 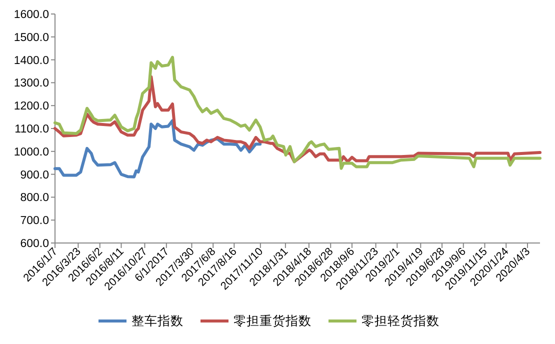 What do you see at coordinates (401, 321) in the screenshot?
I see `legend-label: 零担轻货指数` at bounding box center [401, 321].